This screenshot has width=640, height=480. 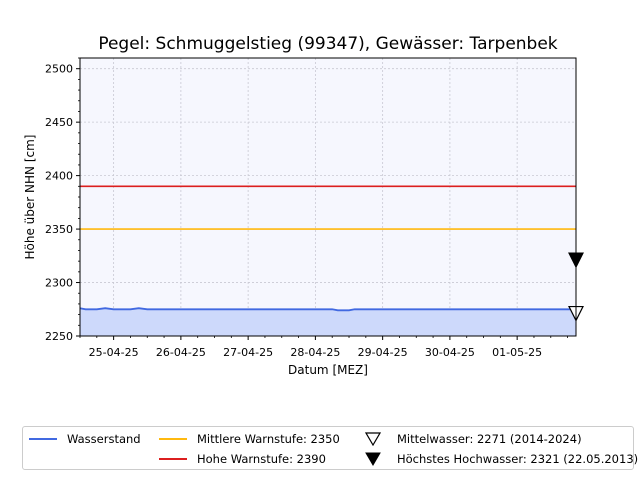 What do you see at coordinates (373, 459) in the screenshot?
I see `filled-triangle-icon` at bounding box center [373, 459].